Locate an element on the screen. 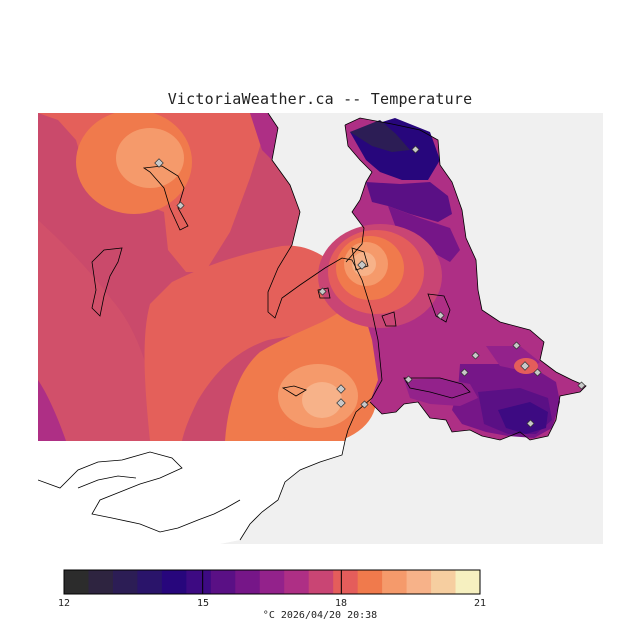  legend-tick-label: 18 is located at coordinates (341, 603).